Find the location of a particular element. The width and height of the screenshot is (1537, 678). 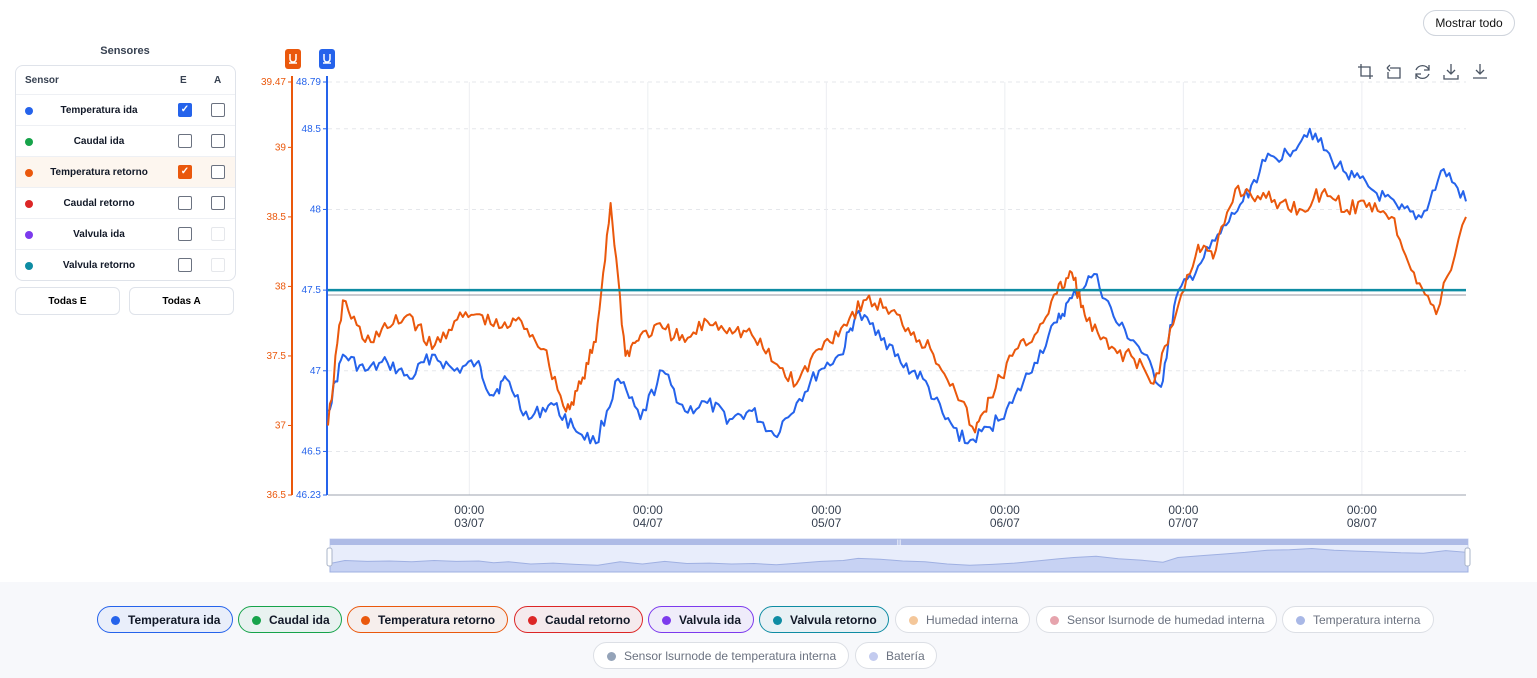

zoom-grip: ||| is located at coordinates (899, 543).